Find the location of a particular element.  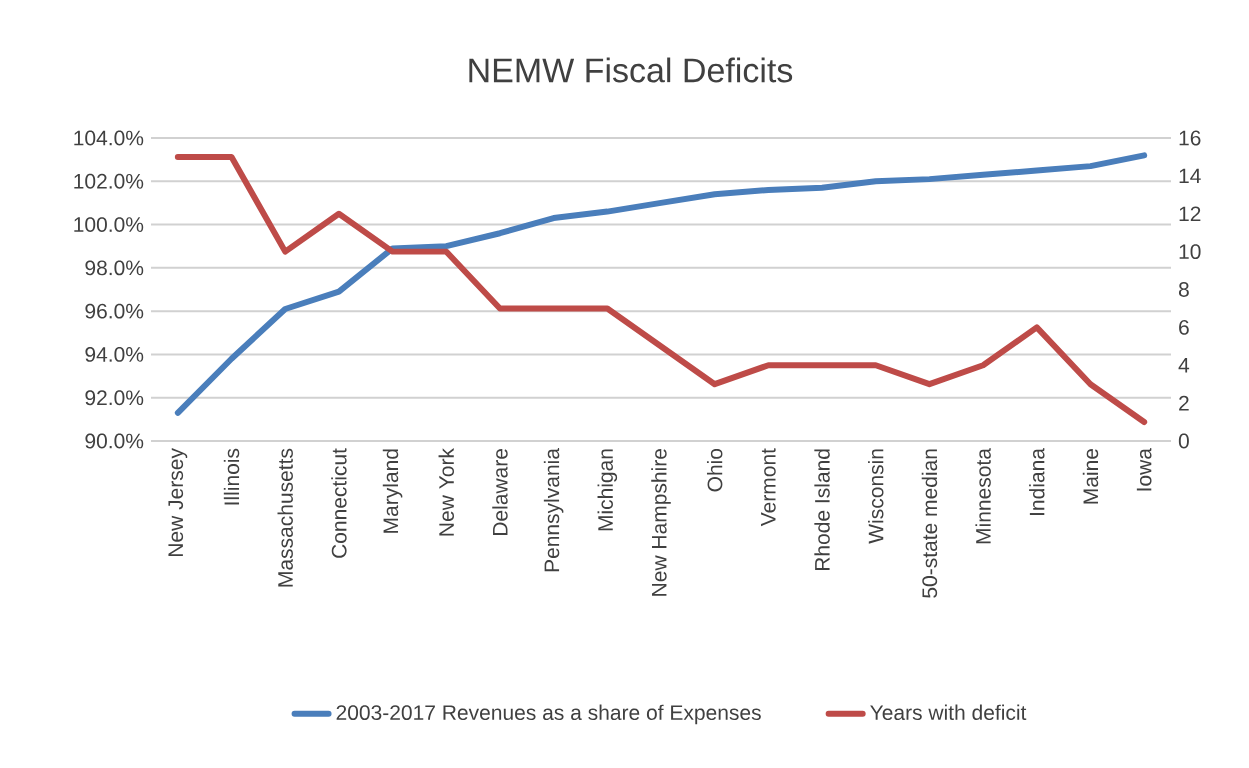

x-tick-label: Vermont is located at coordinates (768, 487).